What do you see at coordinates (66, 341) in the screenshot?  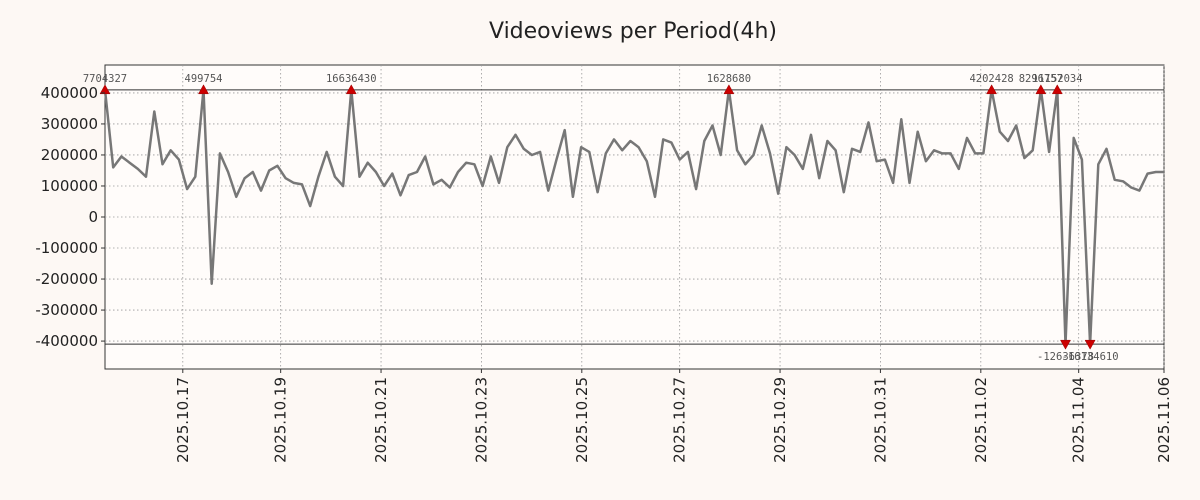 I see `y-tick-label: -400000` at bounding box center [66, 341].